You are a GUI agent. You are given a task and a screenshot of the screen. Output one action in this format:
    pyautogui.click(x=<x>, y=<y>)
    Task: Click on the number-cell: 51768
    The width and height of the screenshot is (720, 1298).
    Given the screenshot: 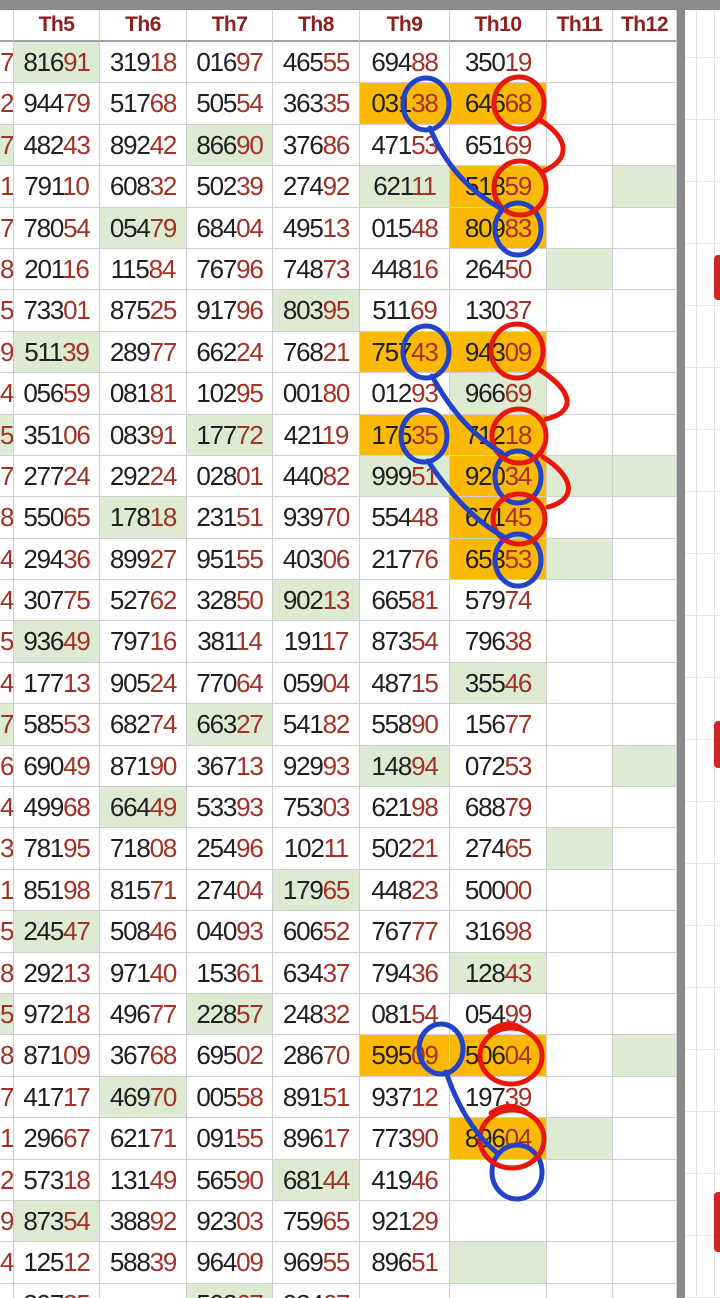 What is the action you would take?
    pyautogui.click(x=143, y=104)
    